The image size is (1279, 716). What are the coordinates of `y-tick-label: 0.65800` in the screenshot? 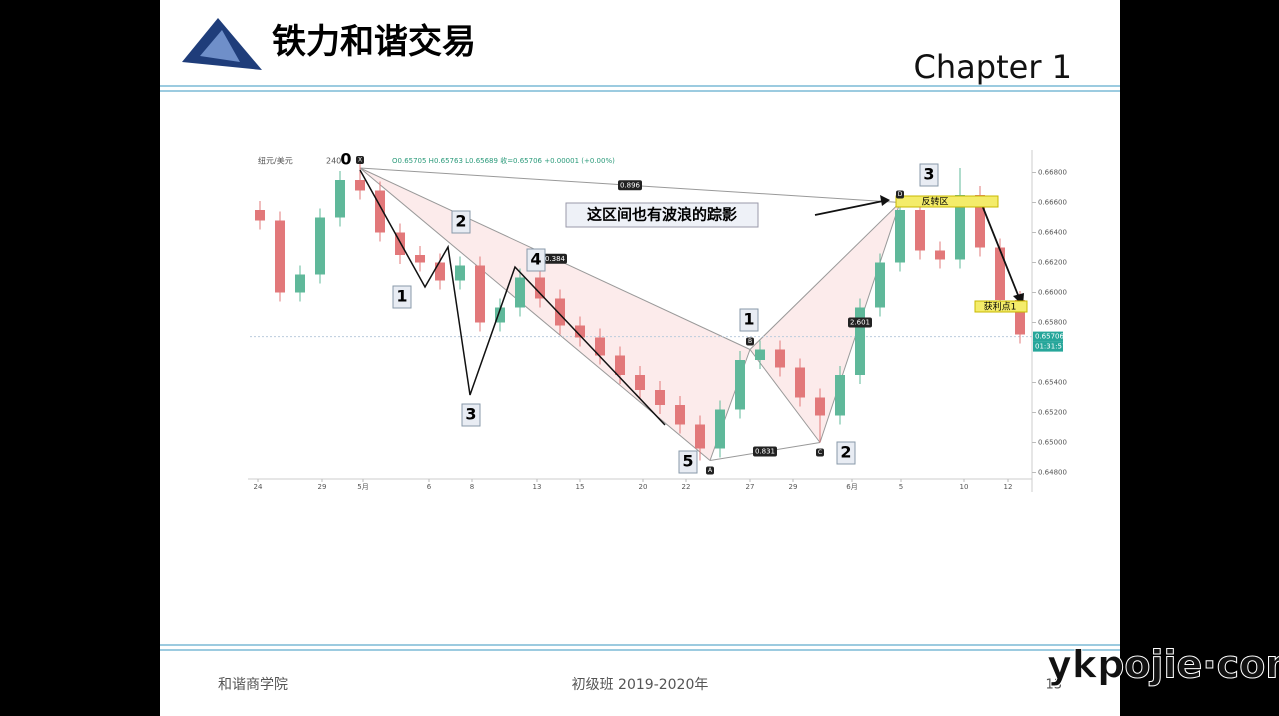 It's located at (1052, 323).